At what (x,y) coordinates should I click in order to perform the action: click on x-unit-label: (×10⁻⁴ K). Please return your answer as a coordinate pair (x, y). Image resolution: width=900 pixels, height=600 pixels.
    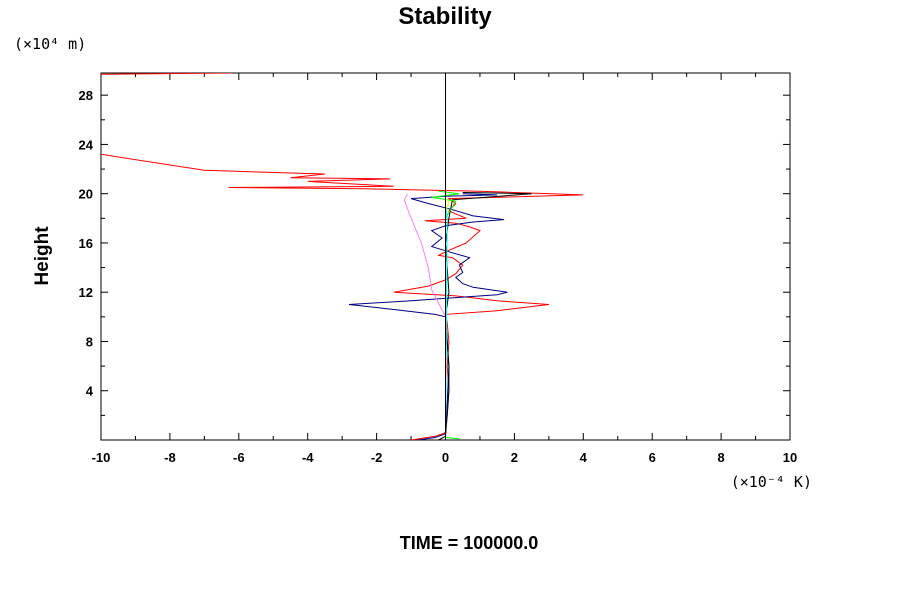
    Looking at the image, I should click on (771, 482).